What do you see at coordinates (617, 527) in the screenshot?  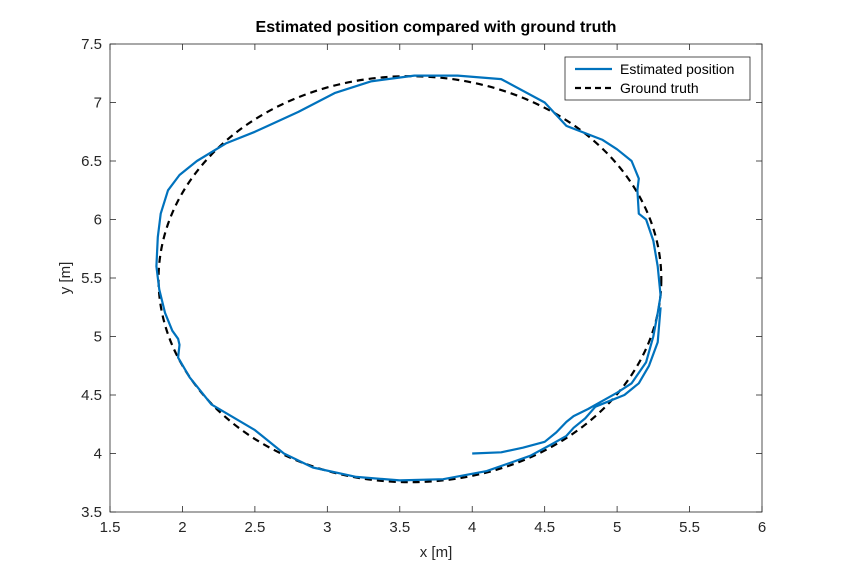 I see `x-tick-label: 5` at bounding box center [617, 527].